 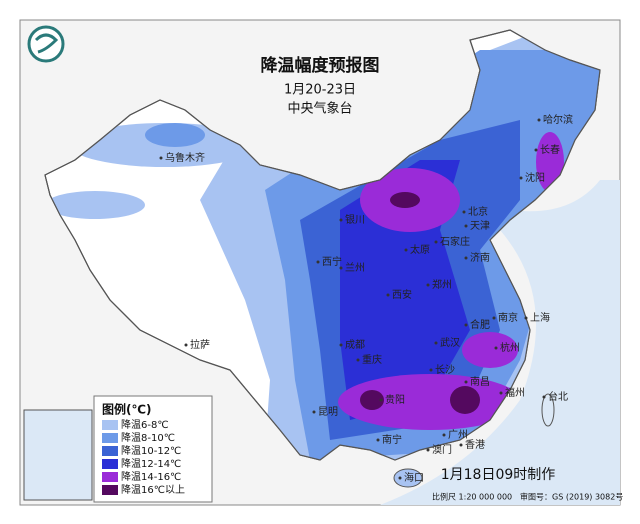 What do you see at coordinates (151, 463) in the screenshot?
I see `legend-label: 降温12-14℃` at bounding box center [151, 463].